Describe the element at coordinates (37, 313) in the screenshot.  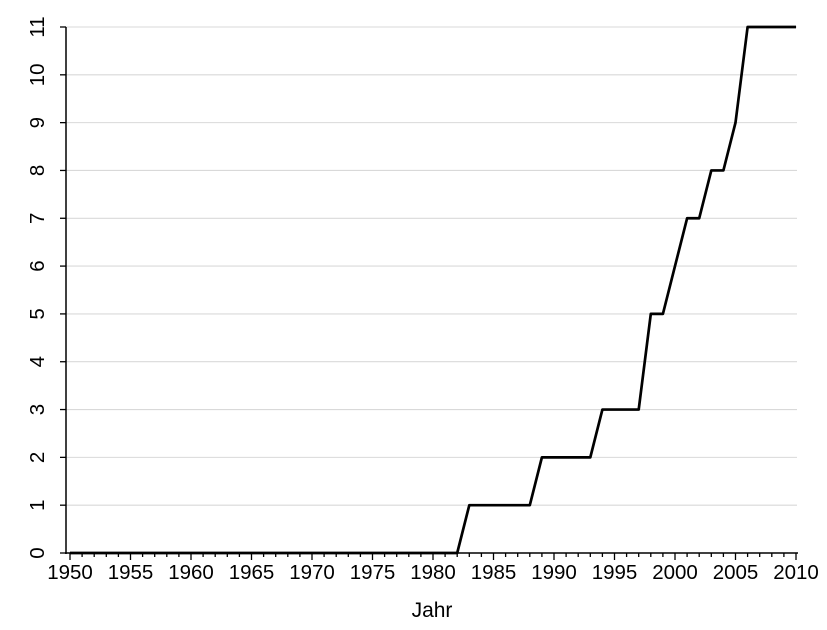
I see `y-tick-label-5: 5` at that location.